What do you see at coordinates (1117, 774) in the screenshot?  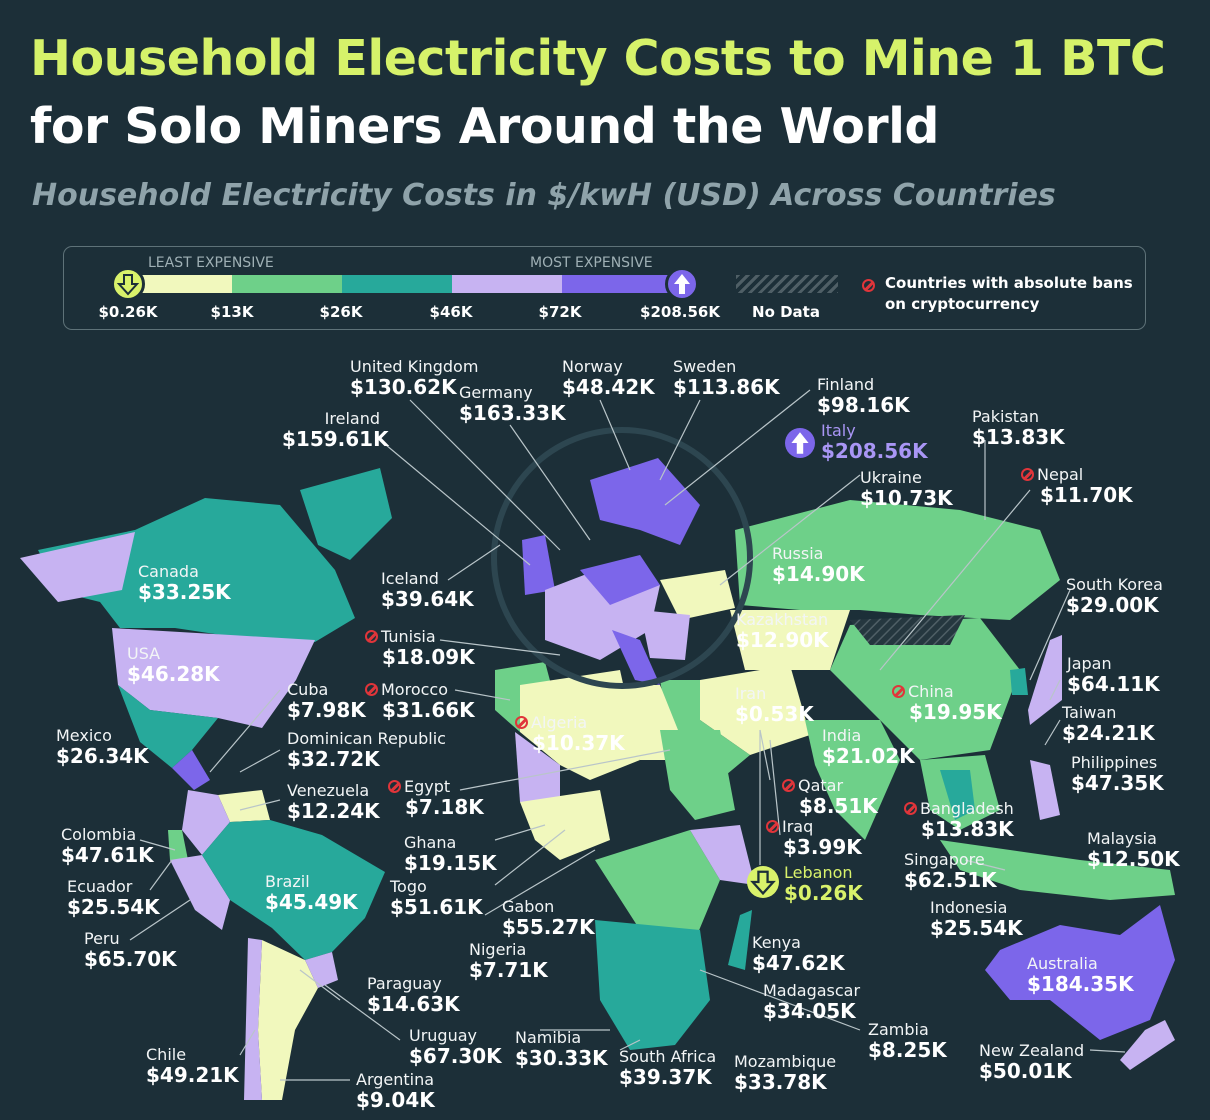 I see `label-philippines: Philippines $47.35K` at bounding box center [1117, 774].